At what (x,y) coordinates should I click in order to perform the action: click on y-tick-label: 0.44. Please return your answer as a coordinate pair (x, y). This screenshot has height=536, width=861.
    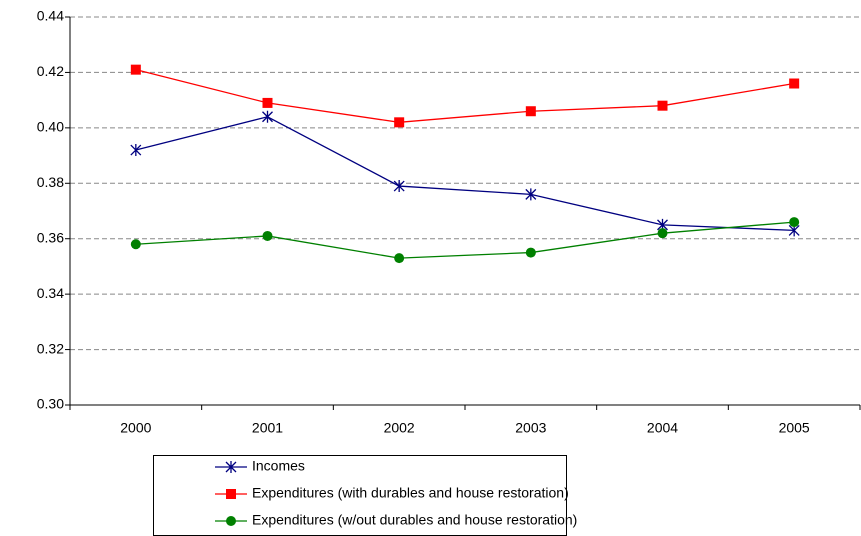
    Looking at the image, I should click on (50, 16).